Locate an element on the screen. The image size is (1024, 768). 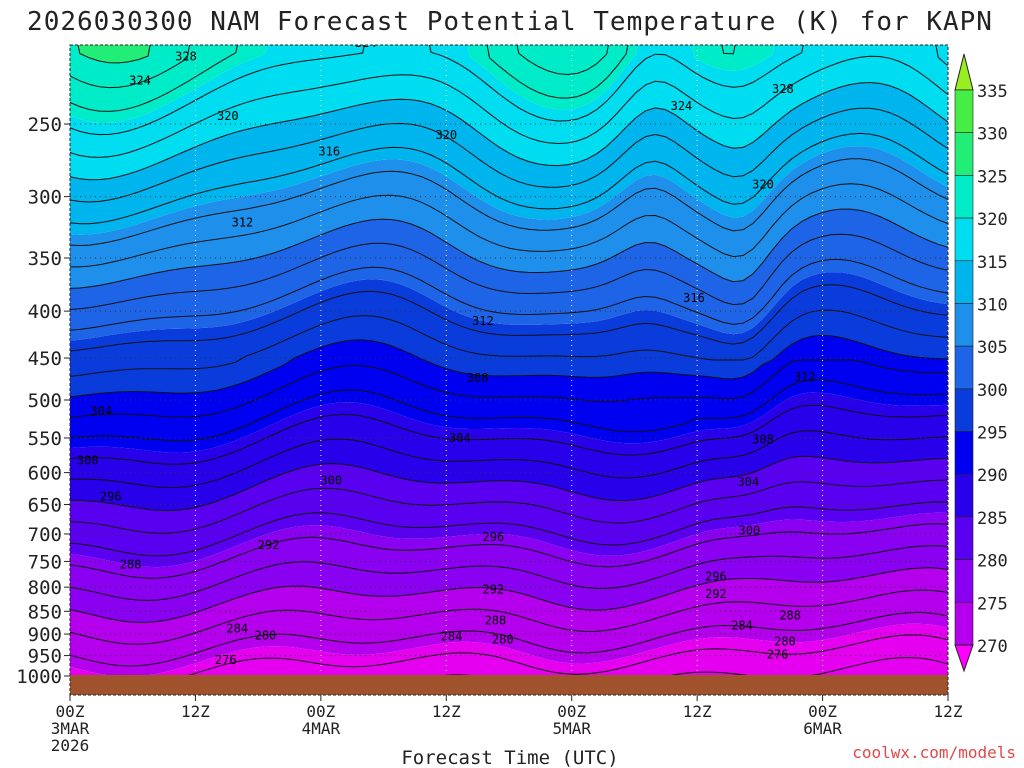
y-tick-label: 400 is located at coordinates (45, 312).